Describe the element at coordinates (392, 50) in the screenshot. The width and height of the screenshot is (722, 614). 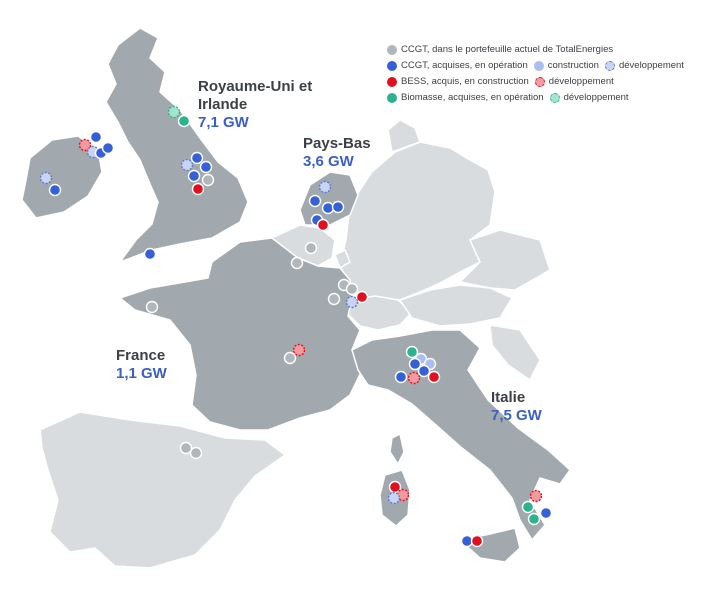
I see `ccgt-current-swatch` at that location.